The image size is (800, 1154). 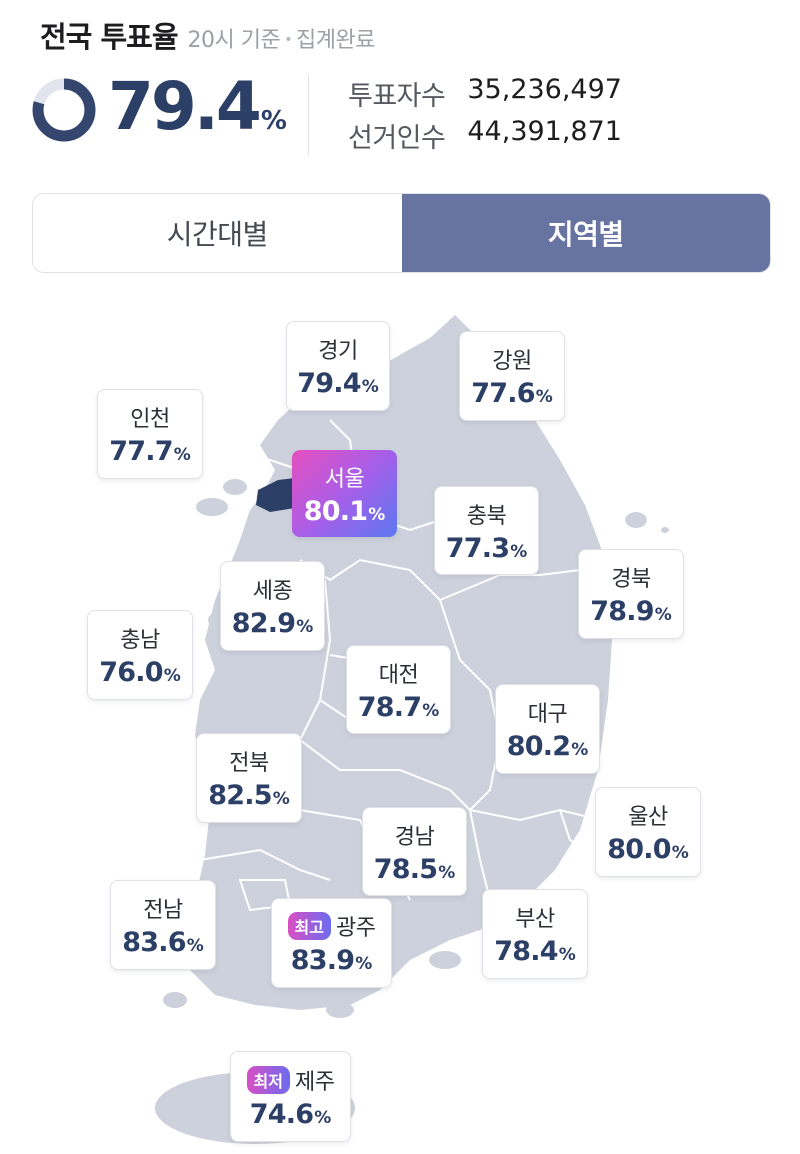 What do you see at coordinates (163, 942) in the screenshot?
I see `region-rate: 83.6%` at bounding box center [163, 942].